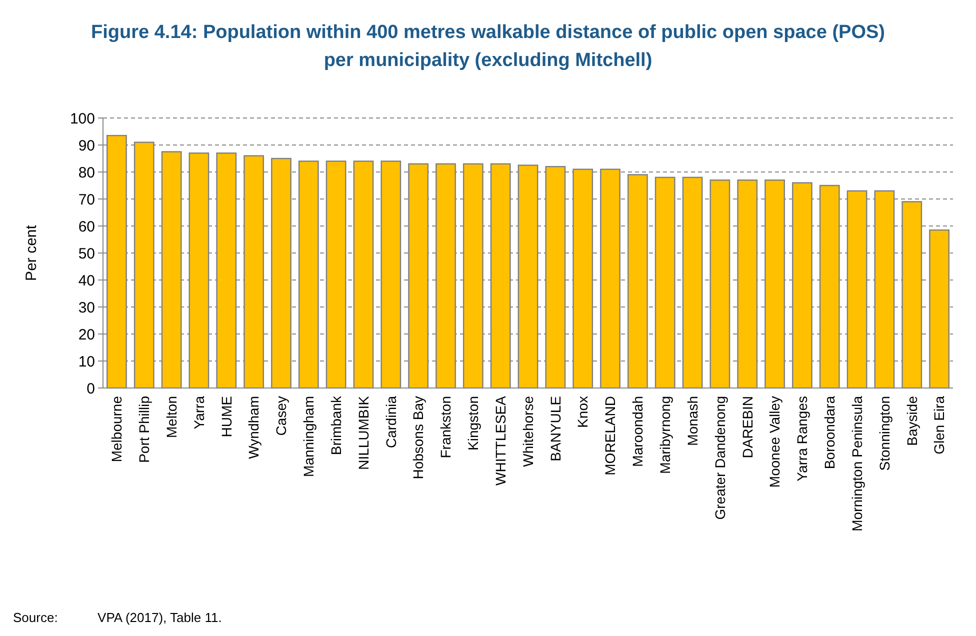 This screenshot has width=976, height=636. I want to click on y-tick-label: 90, so click(86, 145).